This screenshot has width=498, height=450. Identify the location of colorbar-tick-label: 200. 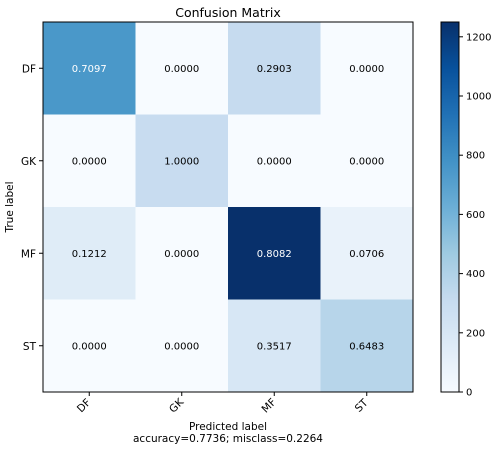
(475, 333).